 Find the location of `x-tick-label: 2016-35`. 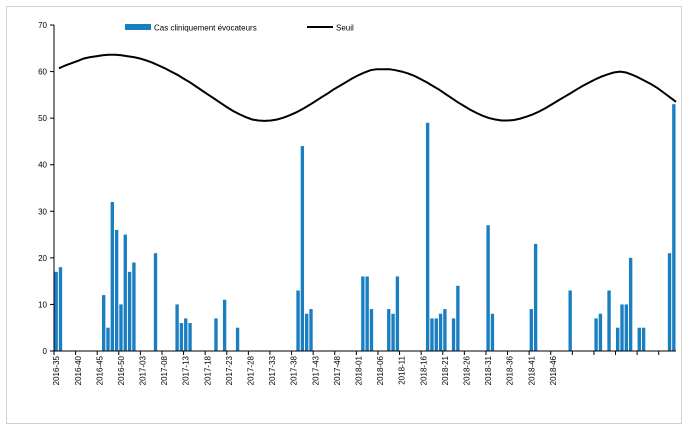

x-tick-label: 2016-35 is located at coordinates (56, 370).